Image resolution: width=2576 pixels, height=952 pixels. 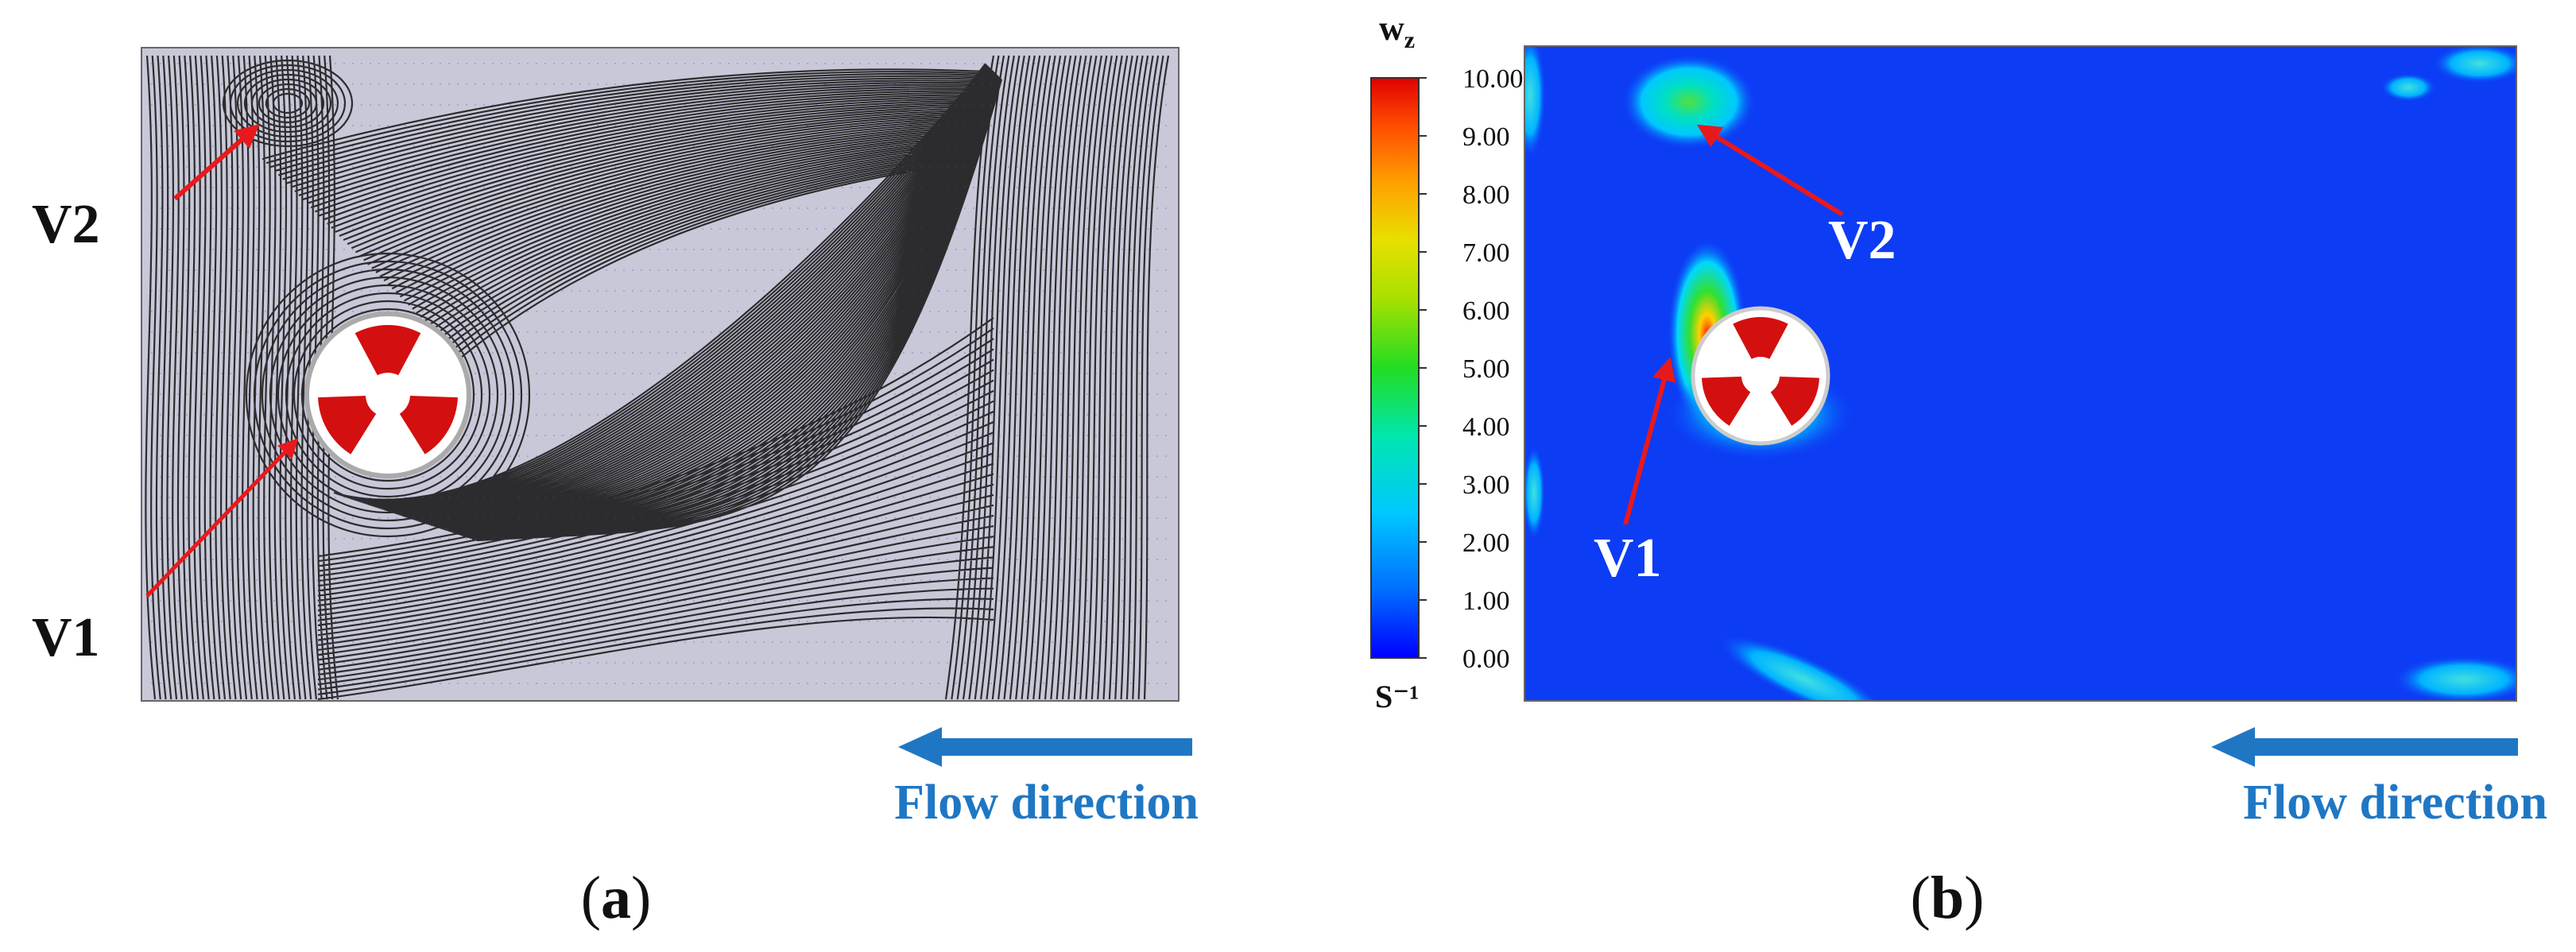 I want to click on colorbar-tick-label: 6.00, so click(x=1486, y=311).